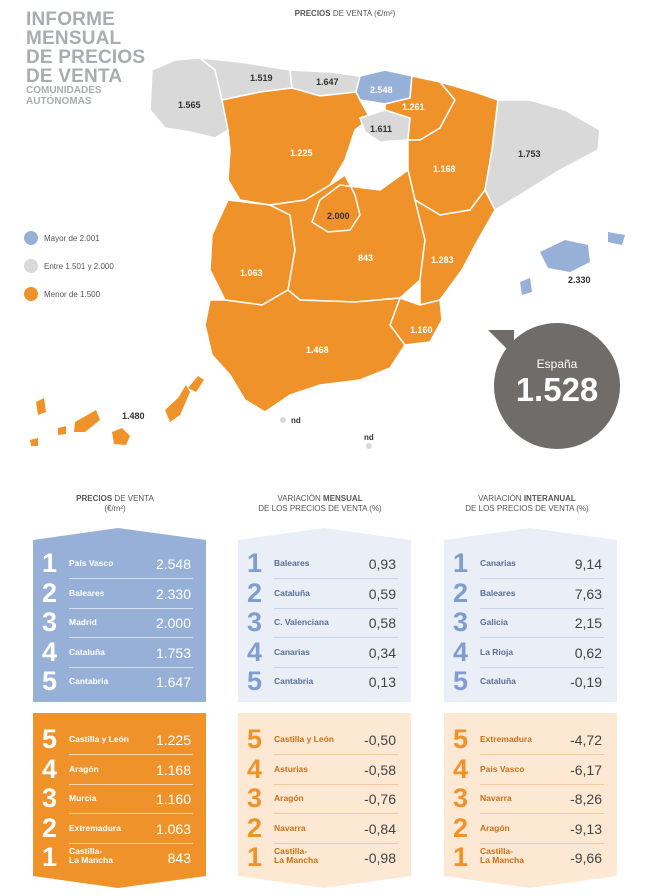 This screenshot has width=650, height=896. I want to click on rank-value: 843, so click(179, 858).